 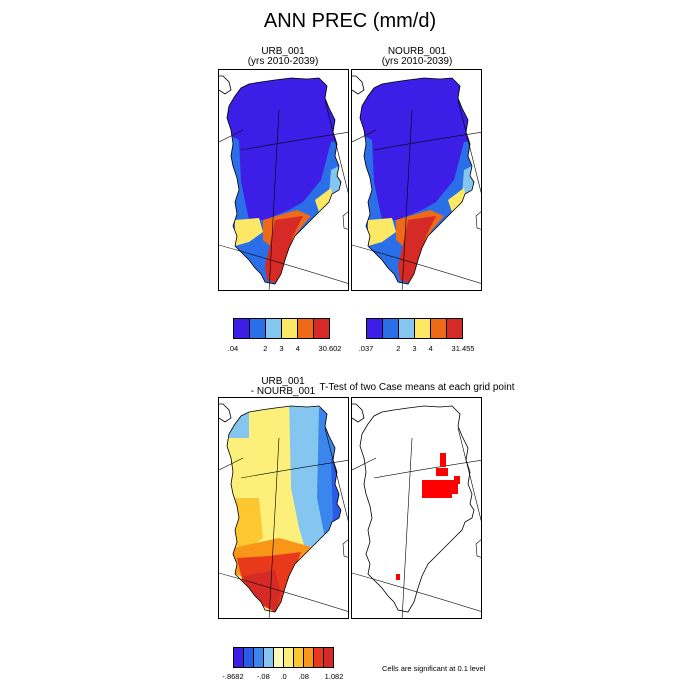 I want to click on diff-south-max, so click(x=262, y=591).